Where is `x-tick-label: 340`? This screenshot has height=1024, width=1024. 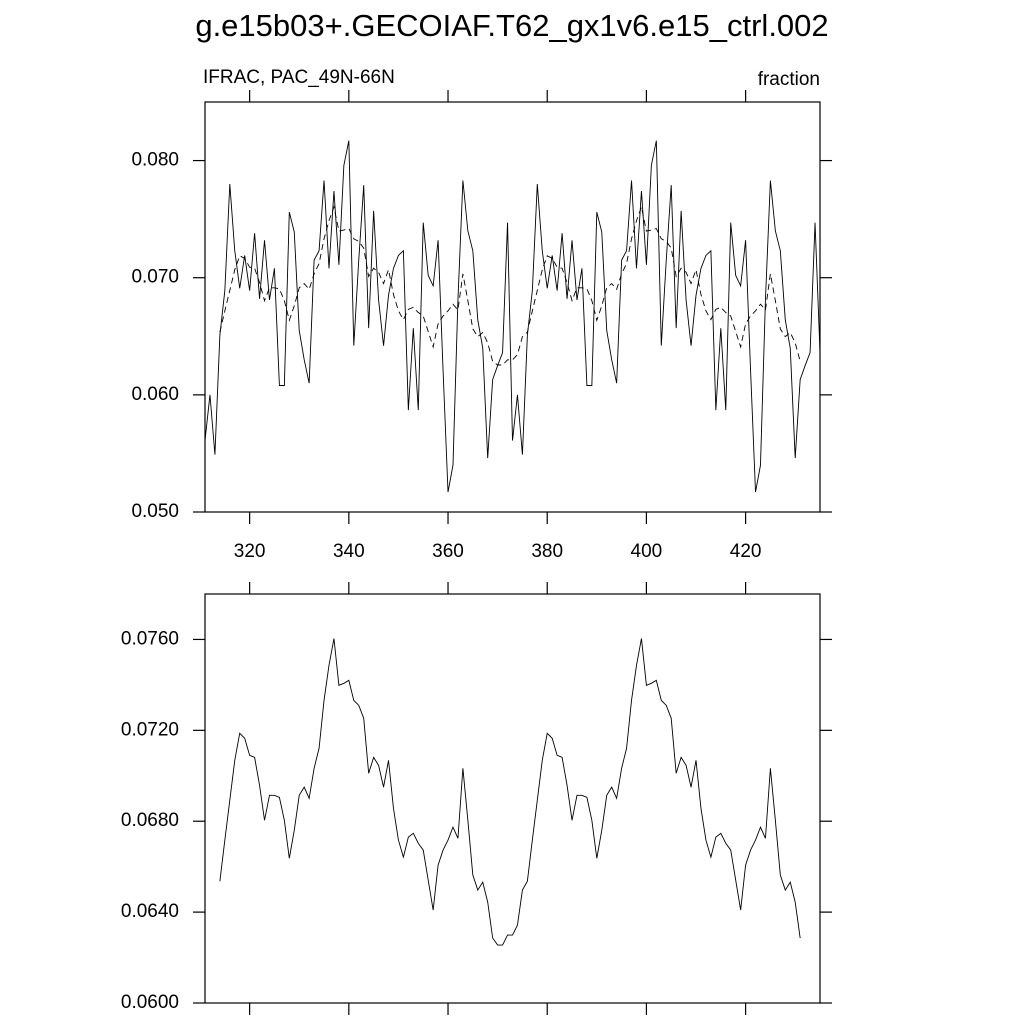 x-tick-label: 340 is located at coordinates (349, 551).